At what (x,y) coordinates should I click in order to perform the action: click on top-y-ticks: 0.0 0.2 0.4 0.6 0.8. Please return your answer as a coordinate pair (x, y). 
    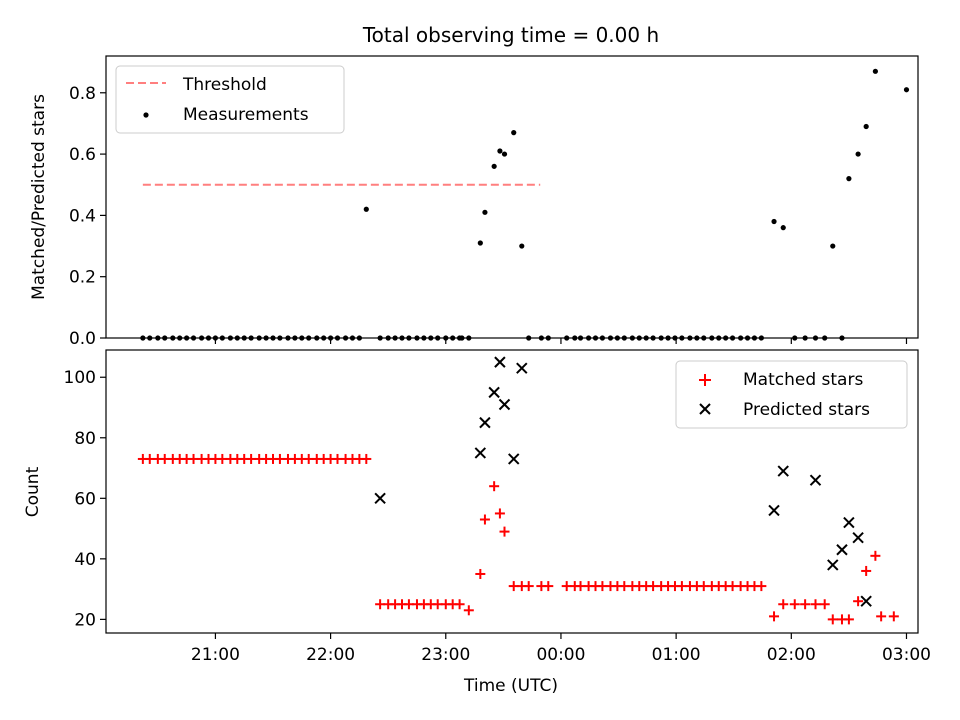
    Looking at the image, I should click on (87, 216).